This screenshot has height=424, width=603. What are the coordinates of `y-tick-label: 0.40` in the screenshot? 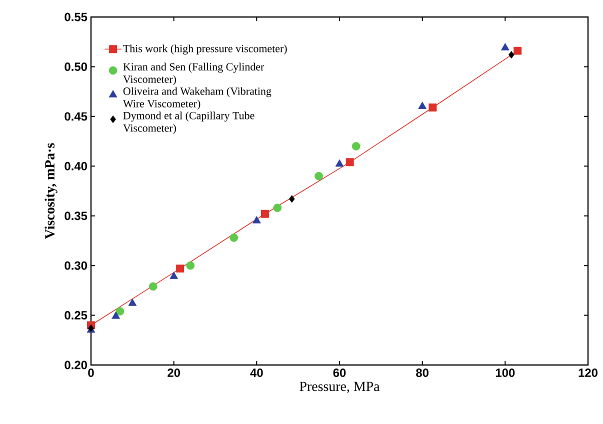 It's located at (75, 166).